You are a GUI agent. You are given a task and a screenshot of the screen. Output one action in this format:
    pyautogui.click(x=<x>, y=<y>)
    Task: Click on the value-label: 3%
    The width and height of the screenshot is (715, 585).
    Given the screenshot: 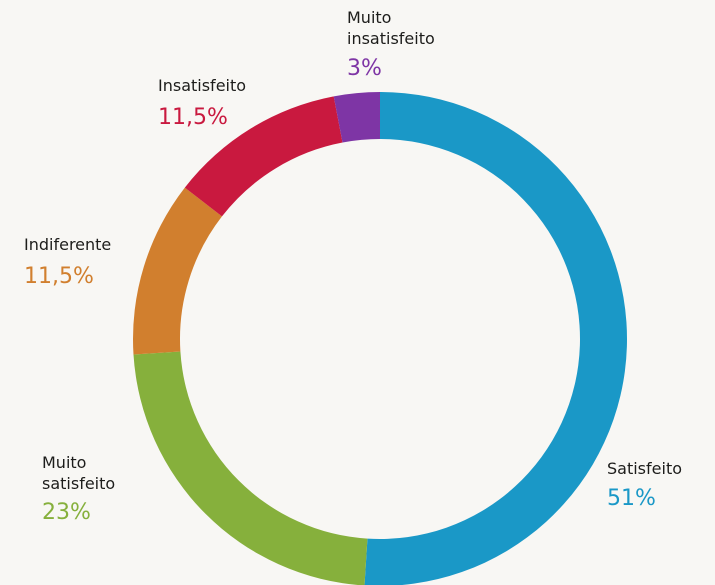 What is the action you would take?
    pyautogui.click(x=364, y=68)
    